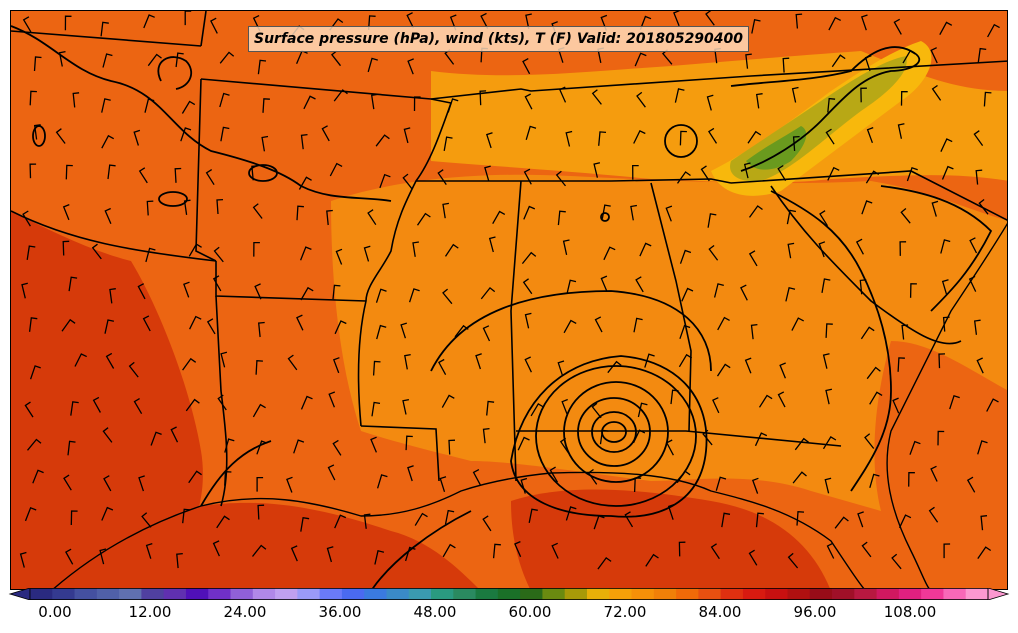  I want to click on boundary-al-ga, so click(671, 307).